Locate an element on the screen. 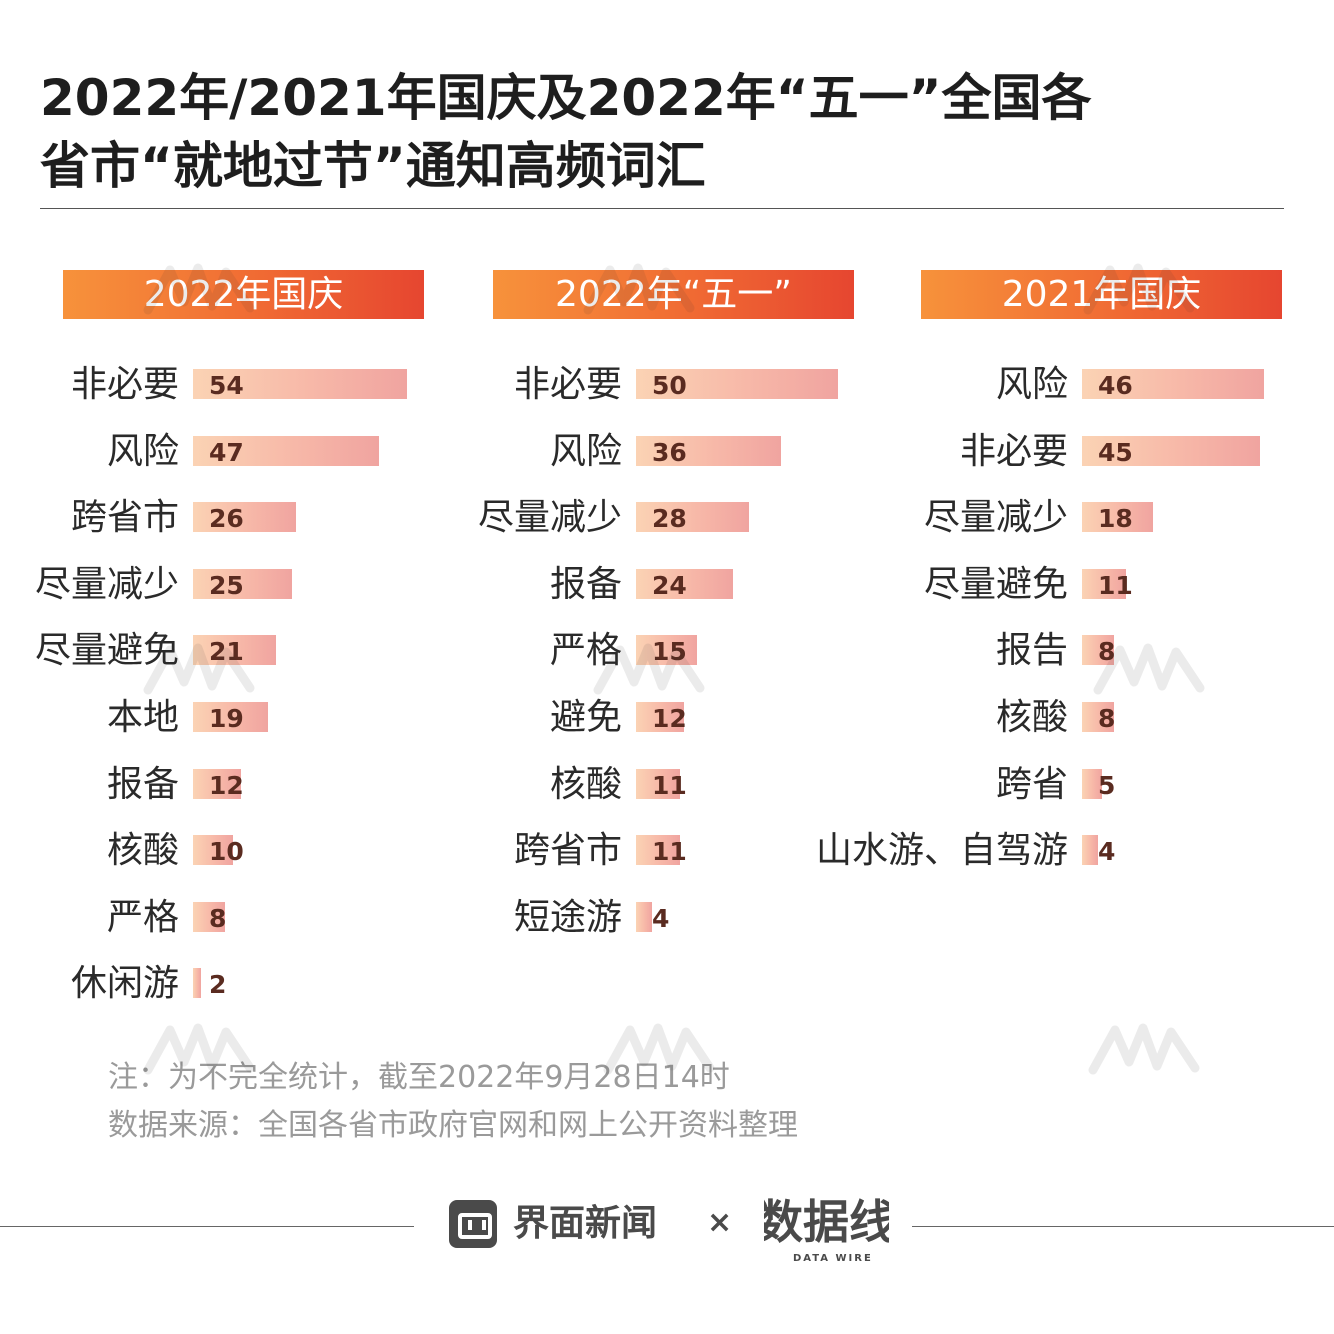  bar-value-label: 15 is located at coordinates (669, 652).